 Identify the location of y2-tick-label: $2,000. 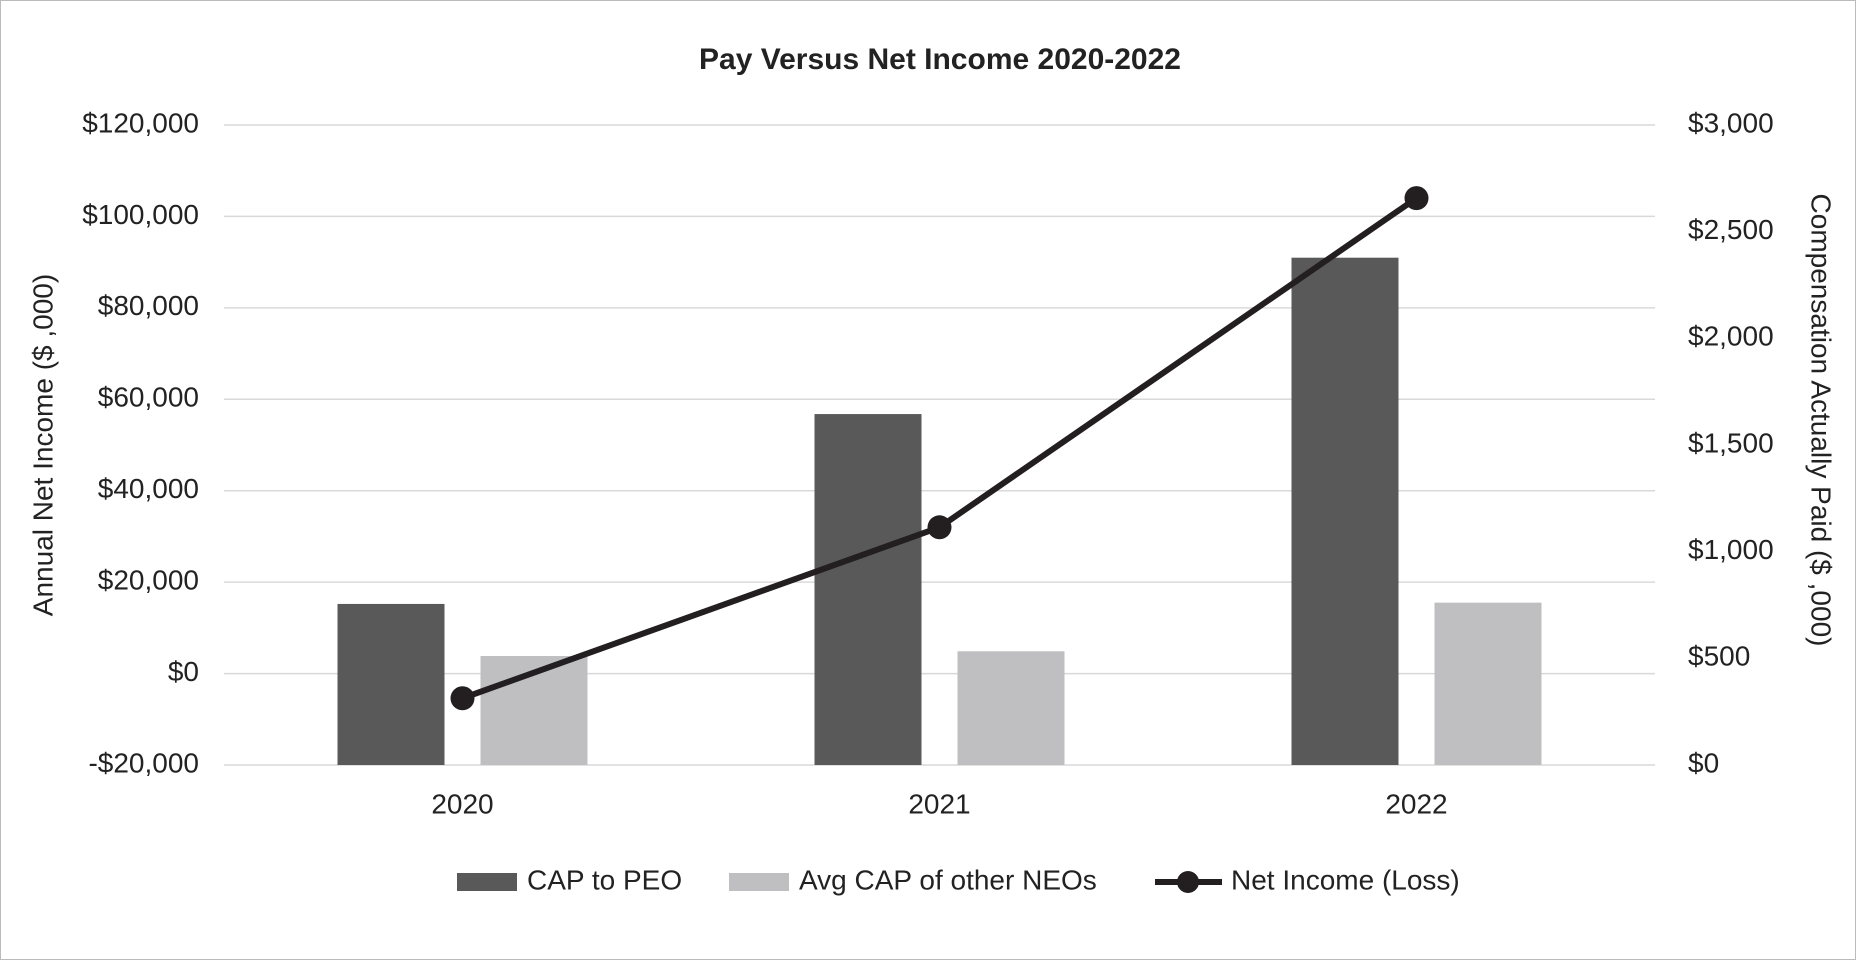
(1731, 336).